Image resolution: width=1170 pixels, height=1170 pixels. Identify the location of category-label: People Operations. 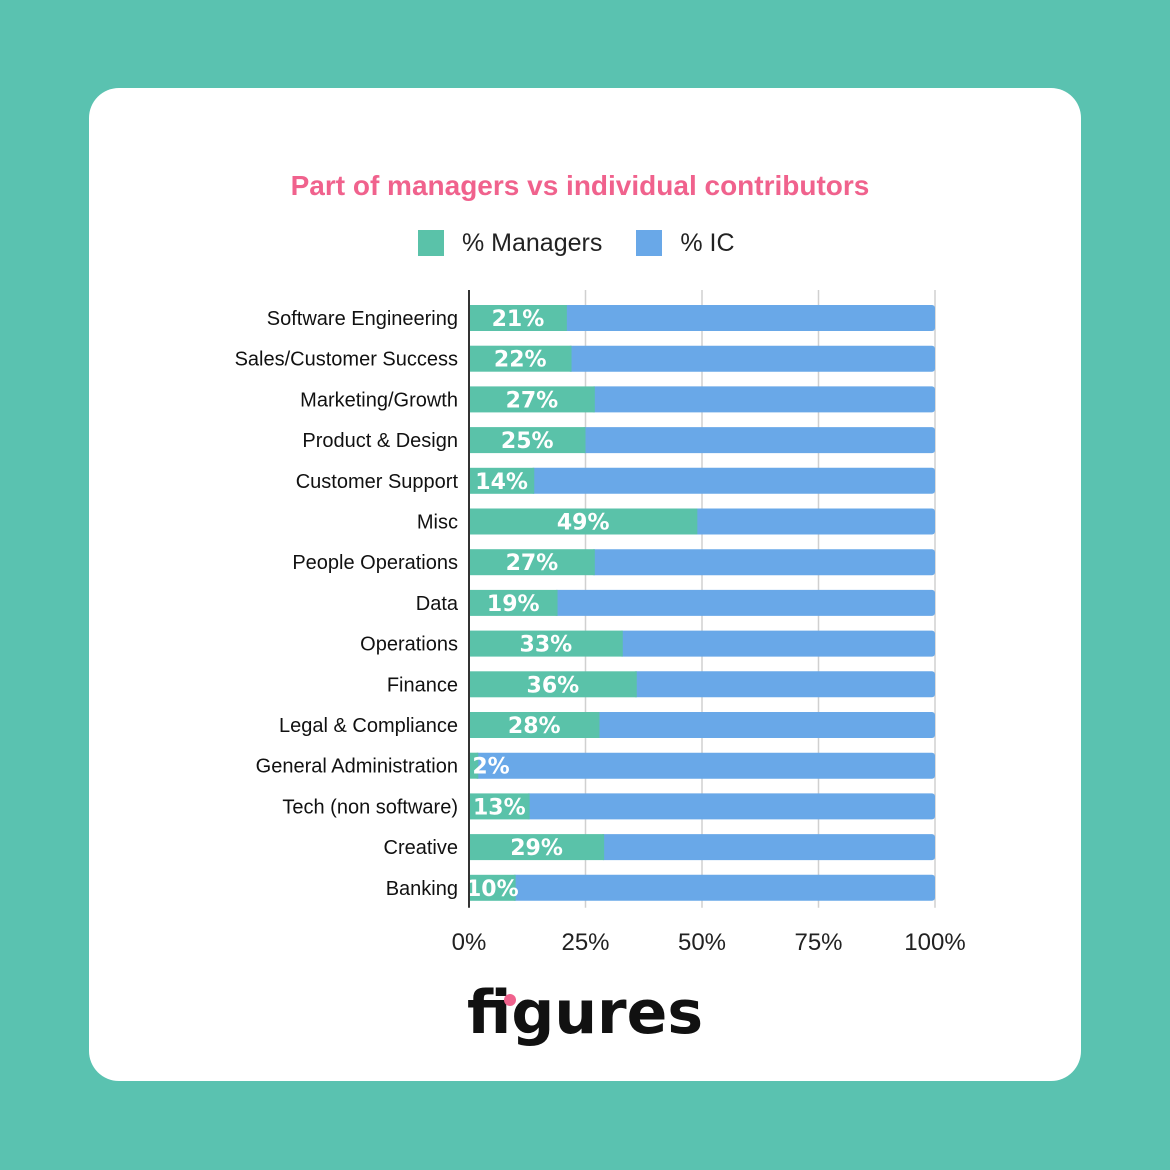
(375, 563).